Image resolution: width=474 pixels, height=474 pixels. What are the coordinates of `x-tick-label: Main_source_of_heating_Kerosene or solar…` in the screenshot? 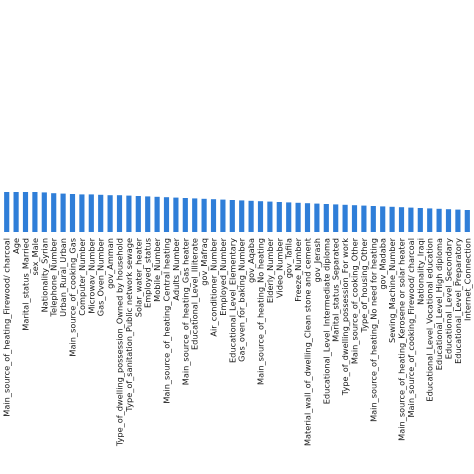 It's located at (402, 338).